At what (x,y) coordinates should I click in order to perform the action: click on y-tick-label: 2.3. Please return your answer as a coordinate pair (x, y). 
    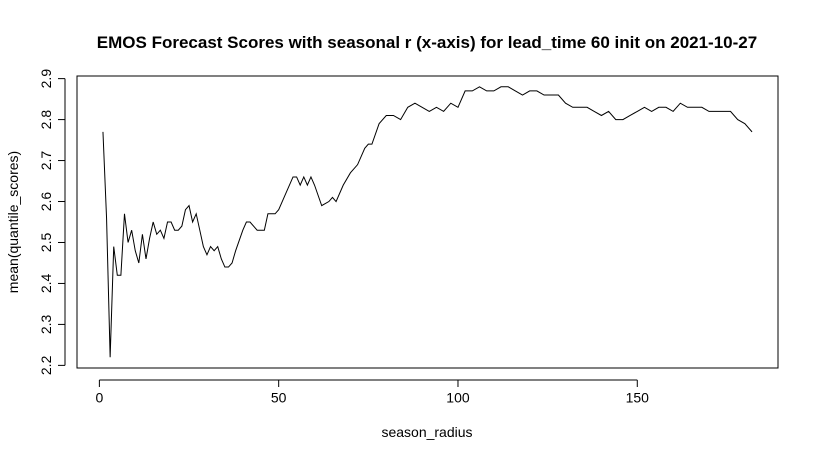
    Looking at the image, I should click on (46, 324).